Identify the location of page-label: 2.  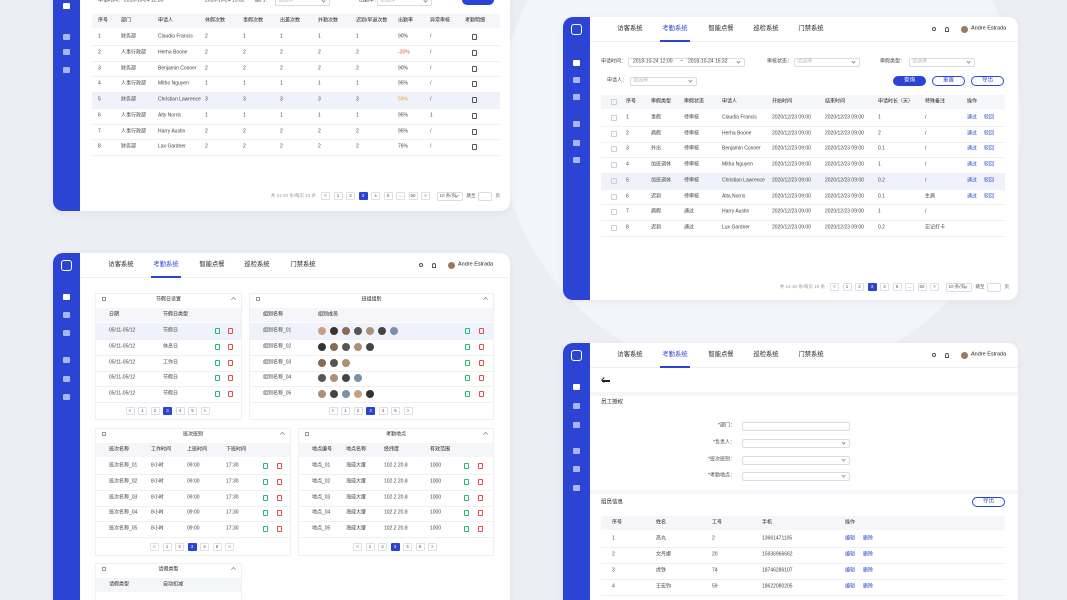
(350, 195).